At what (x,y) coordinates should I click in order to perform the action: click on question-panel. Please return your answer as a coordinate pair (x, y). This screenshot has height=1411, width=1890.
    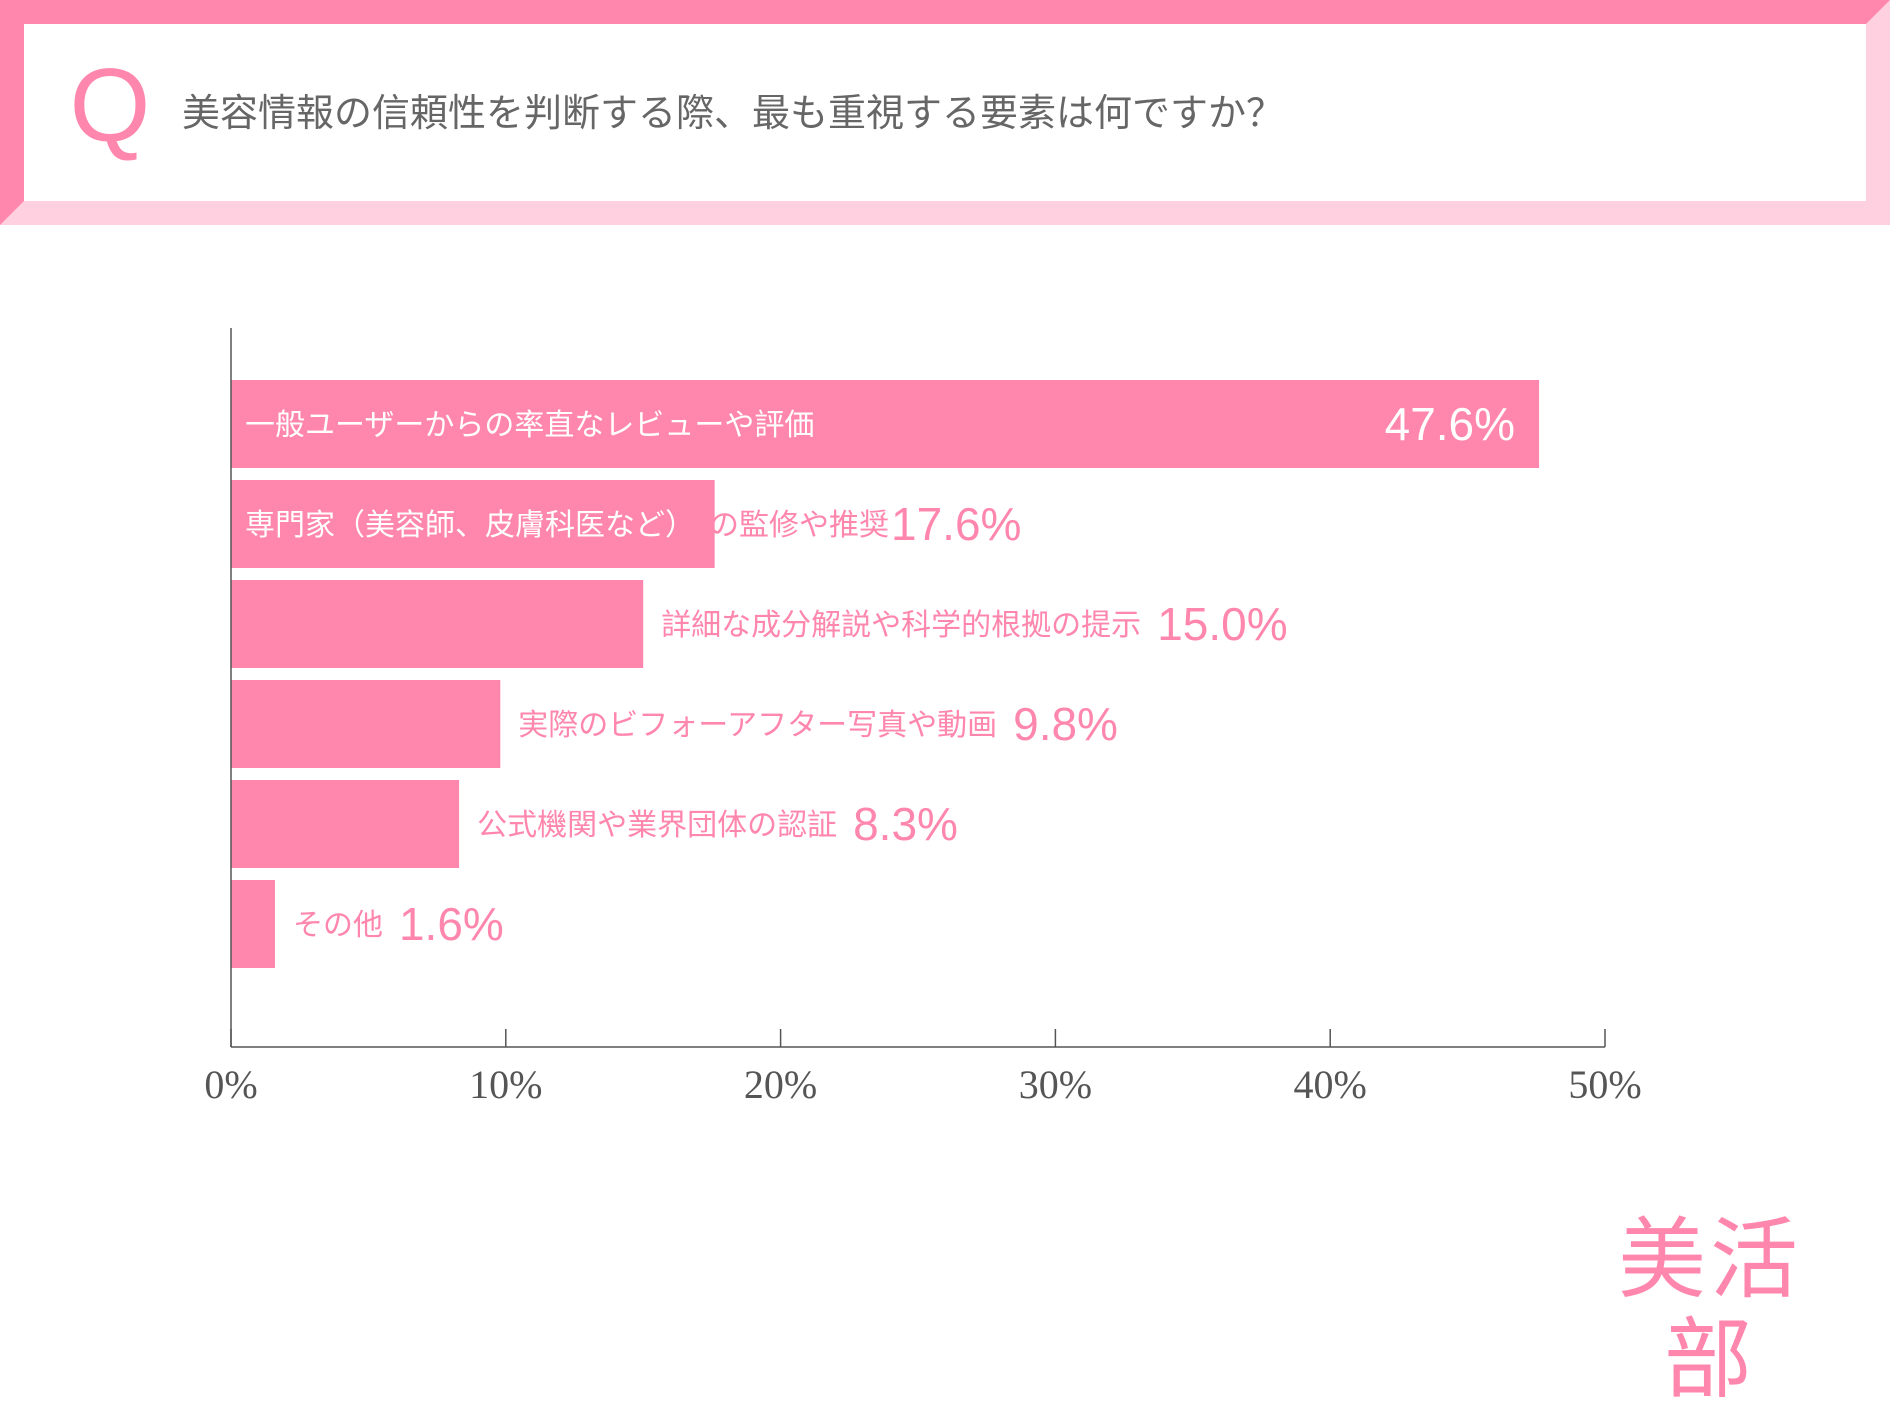
    Looking at the image, I should click on (945, 112).